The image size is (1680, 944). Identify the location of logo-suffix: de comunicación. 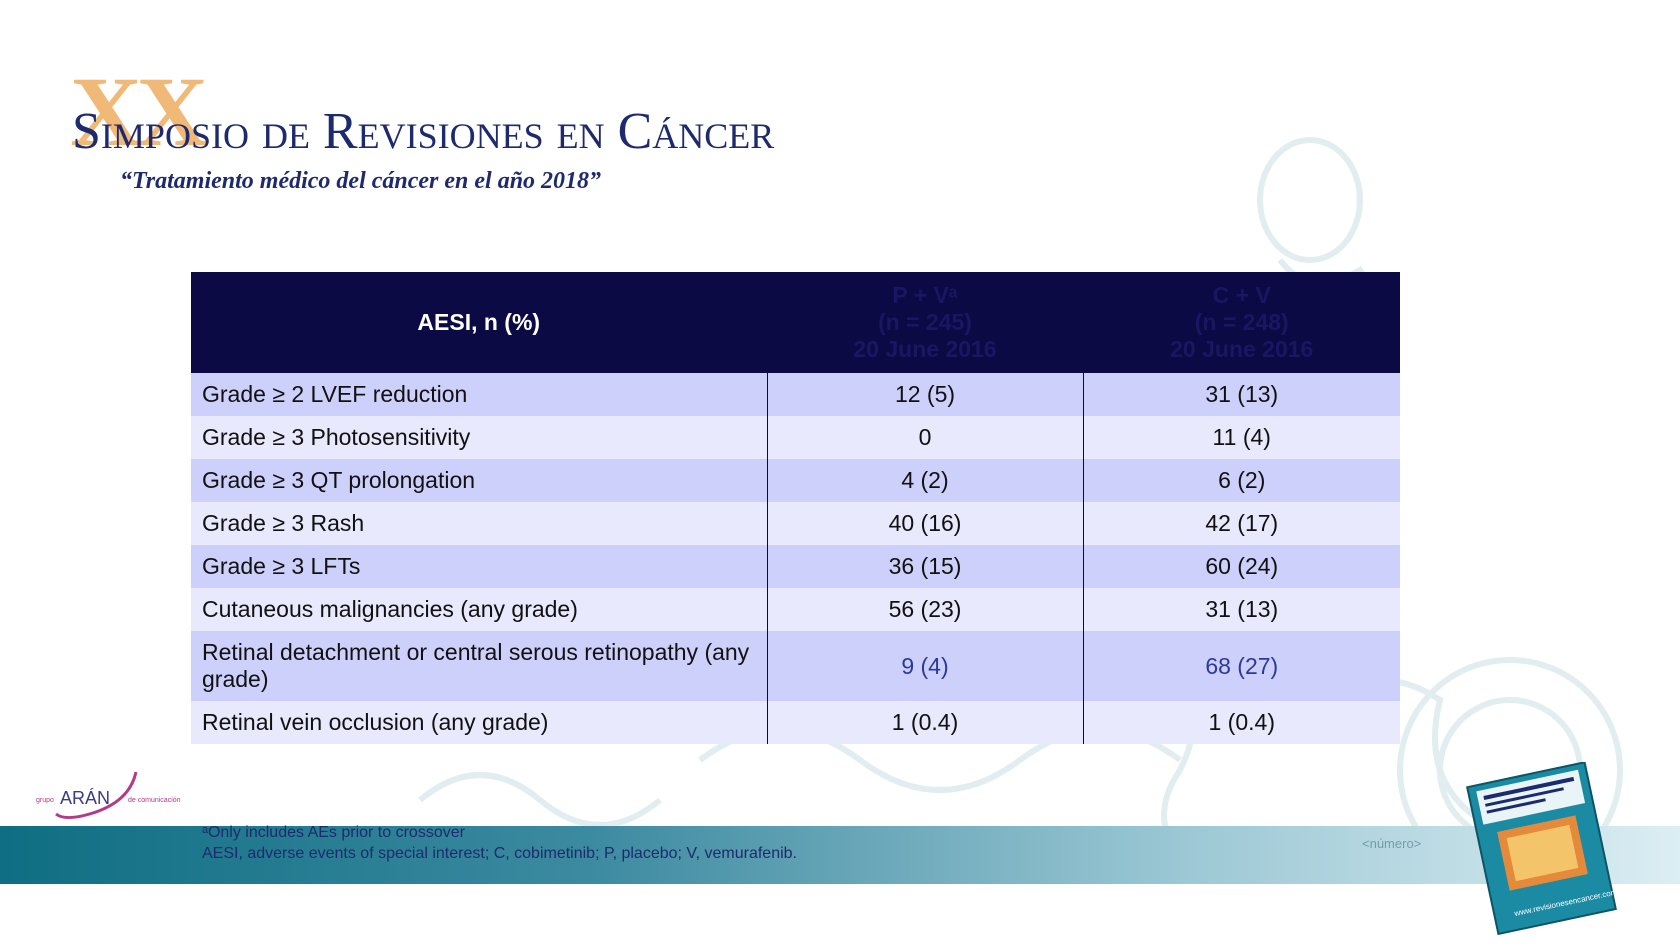
(154, 800).